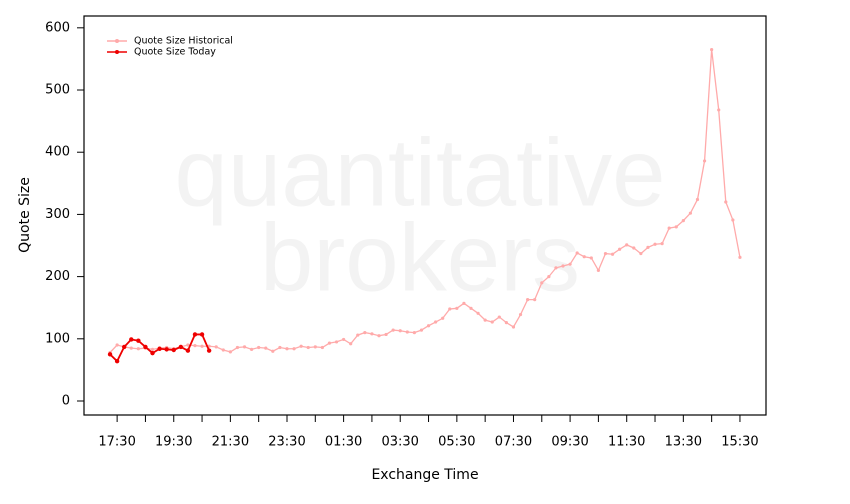  Describe the element at coordinates (183, 41) in the screenshot. I see `legend-label: Quote Size Historical` at that location.